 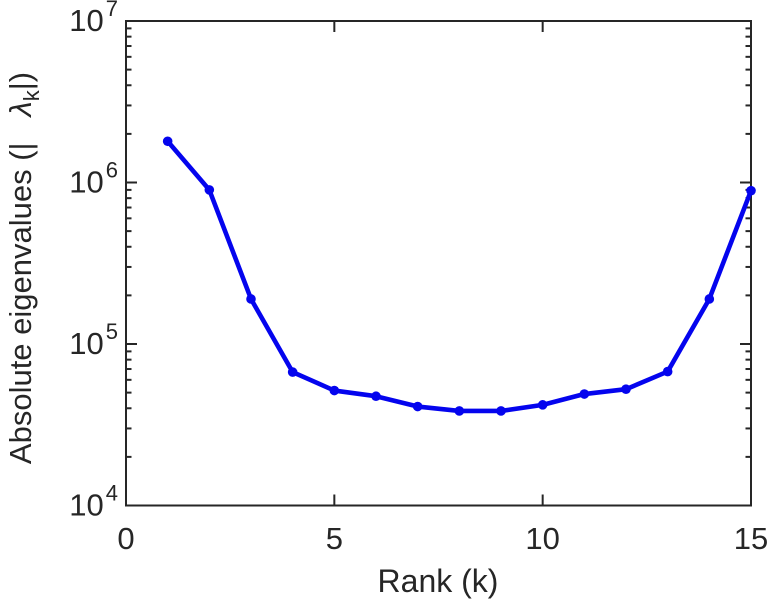 What do you see at coordinates (93, 179) in the screenshot?
I see `y-tick-label: 10⁶` at bounding box center [93, 179].